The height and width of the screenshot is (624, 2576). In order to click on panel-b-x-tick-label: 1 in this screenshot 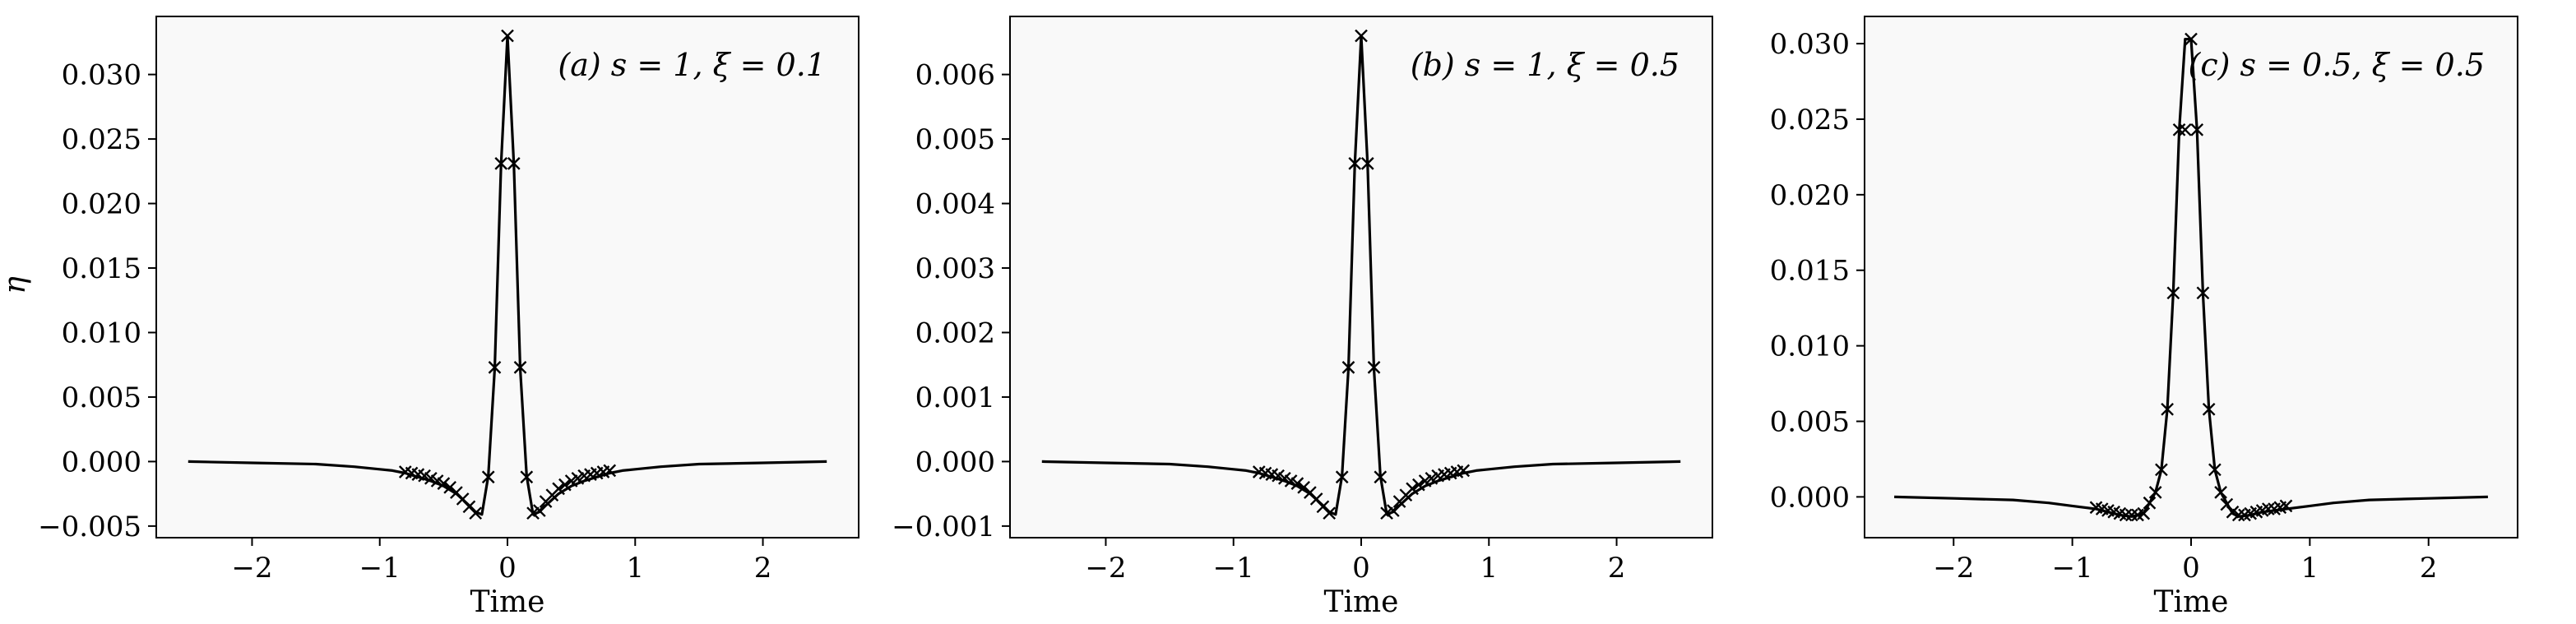, I will do `click(1489, 568)`.